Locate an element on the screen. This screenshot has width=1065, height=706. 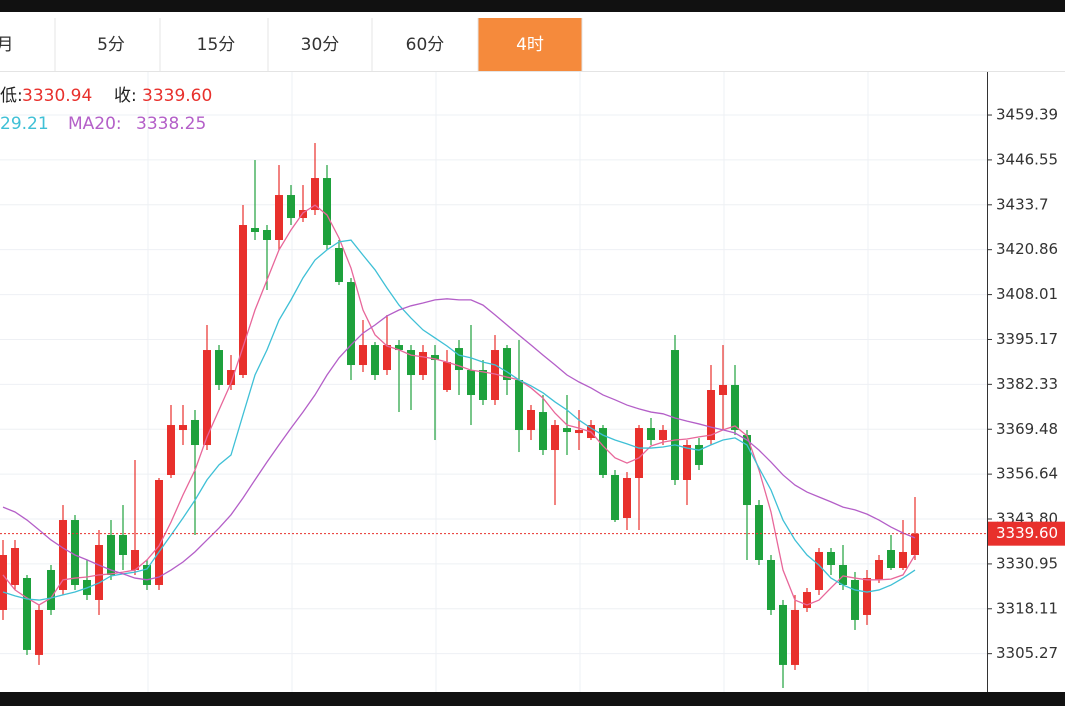
tab: 4时 is located at coordinates (530, 45).